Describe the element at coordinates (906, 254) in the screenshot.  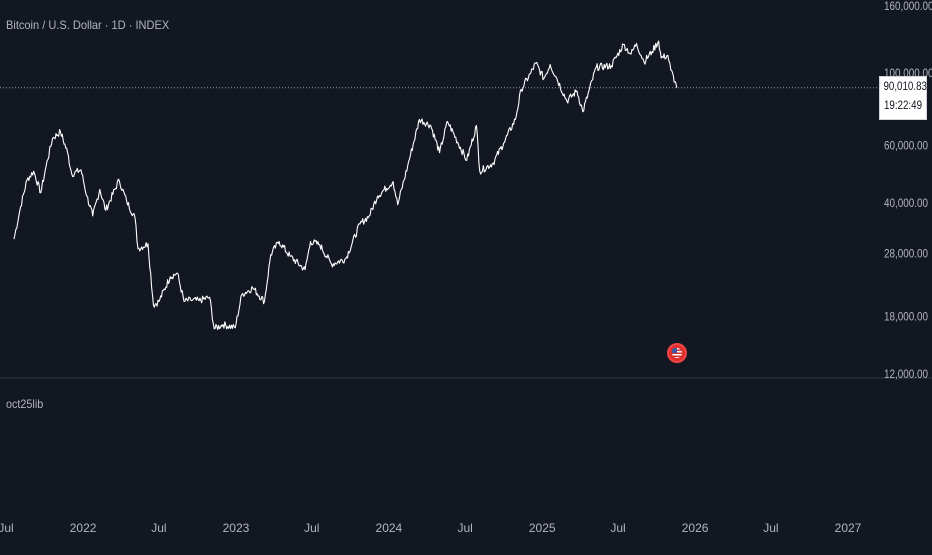
I see `price-tick-label: 28,000.00` at that location.